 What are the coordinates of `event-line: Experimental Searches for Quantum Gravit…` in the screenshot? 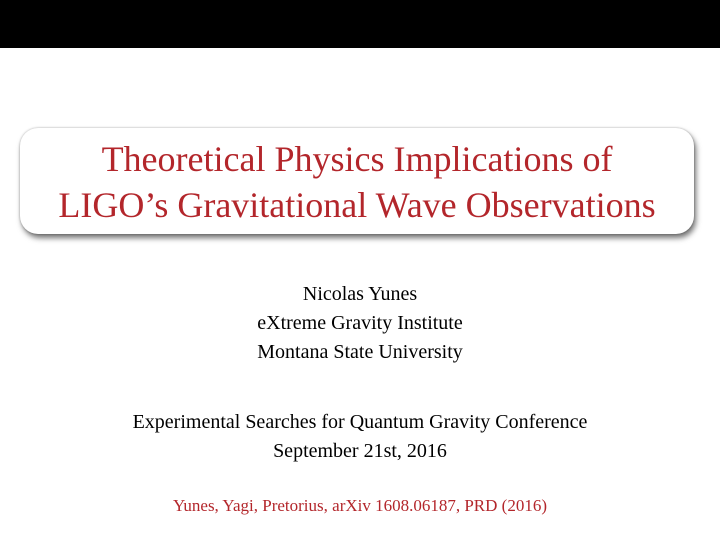 It's located at (360, 422).